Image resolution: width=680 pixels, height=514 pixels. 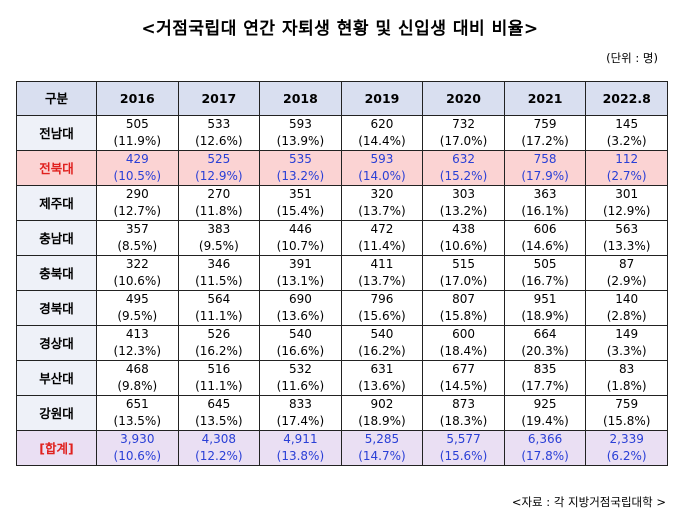 I want to click on table-cell: 732 (17.0%), so click(x=463, y=133).